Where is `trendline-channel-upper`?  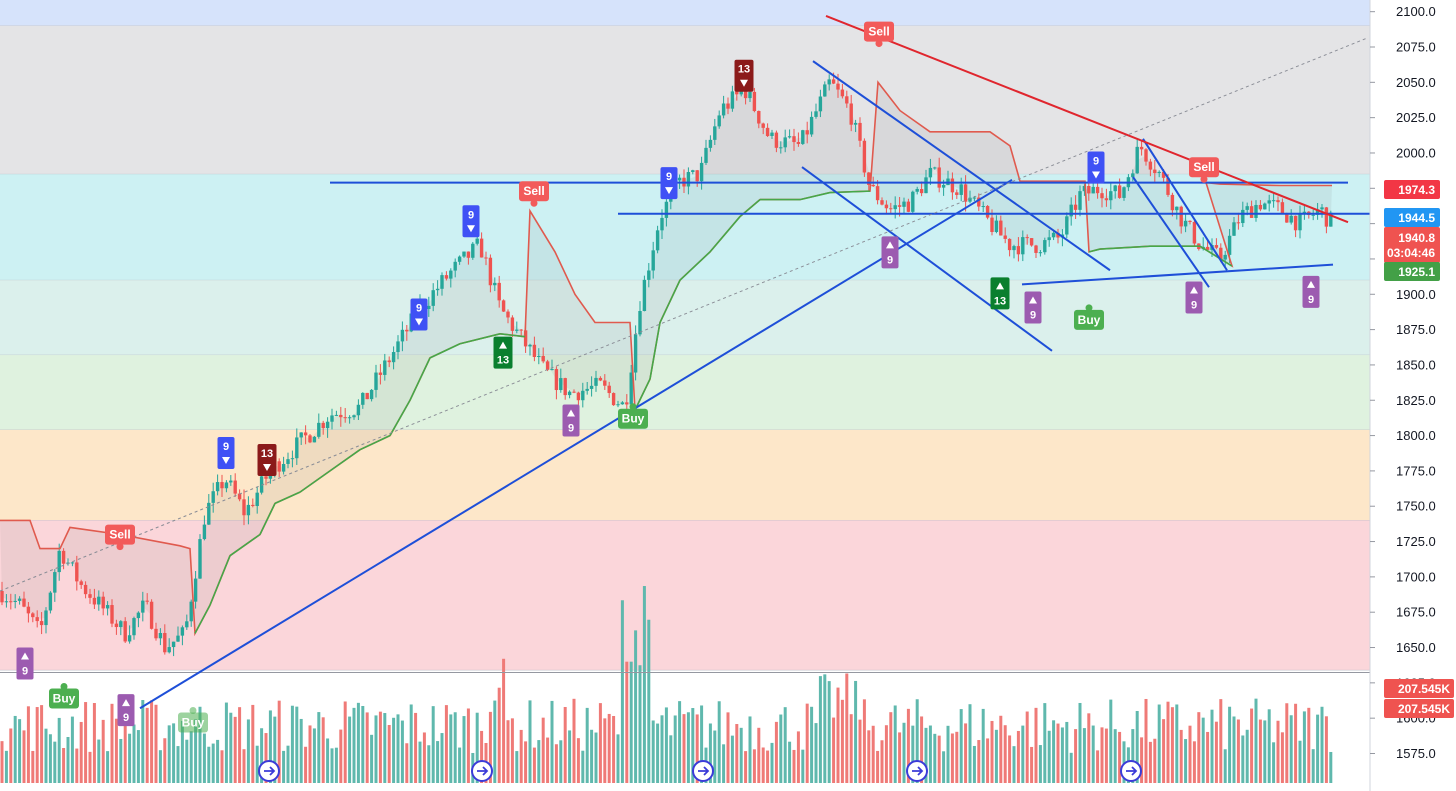
trendline-channel-upper is located at coordinates (961, 166).